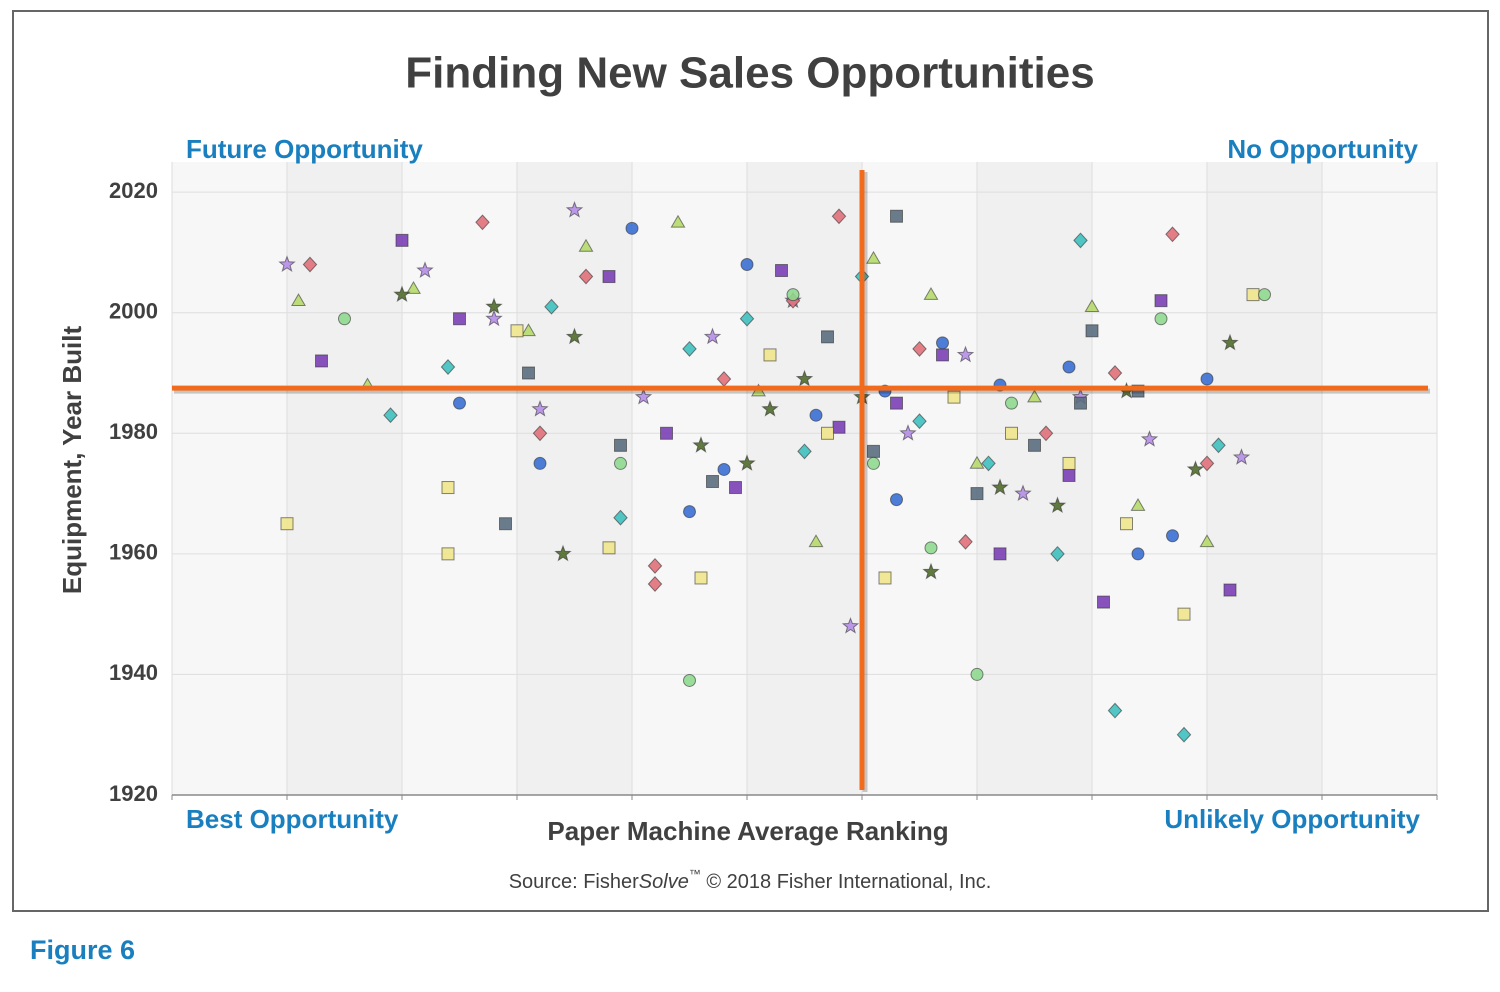  Describe the element at coordinates (82, 950) in the screenshot. I see `figure-caption: Figure 6` at that location.